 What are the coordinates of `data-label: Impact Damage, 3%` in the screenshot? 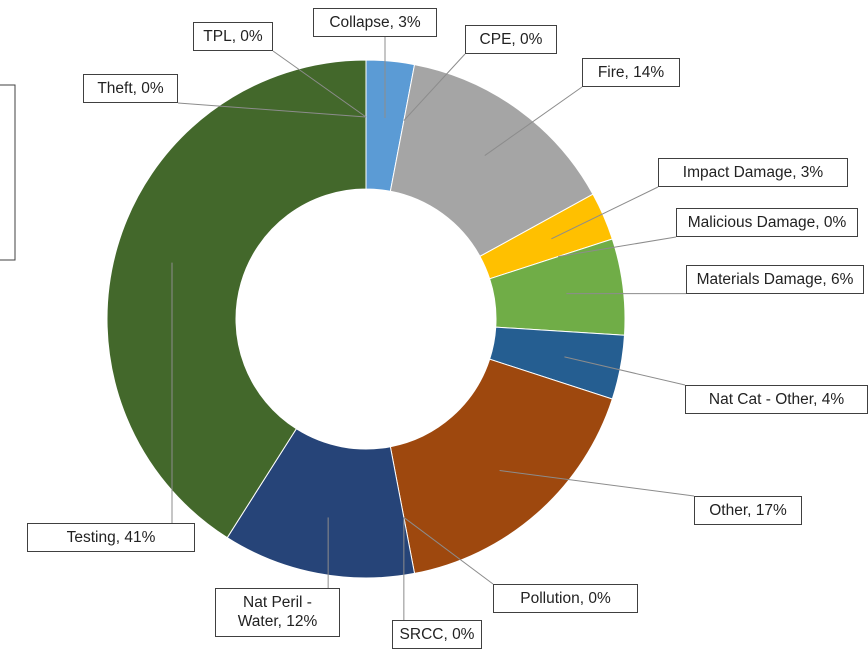 It's located at (753, 173).